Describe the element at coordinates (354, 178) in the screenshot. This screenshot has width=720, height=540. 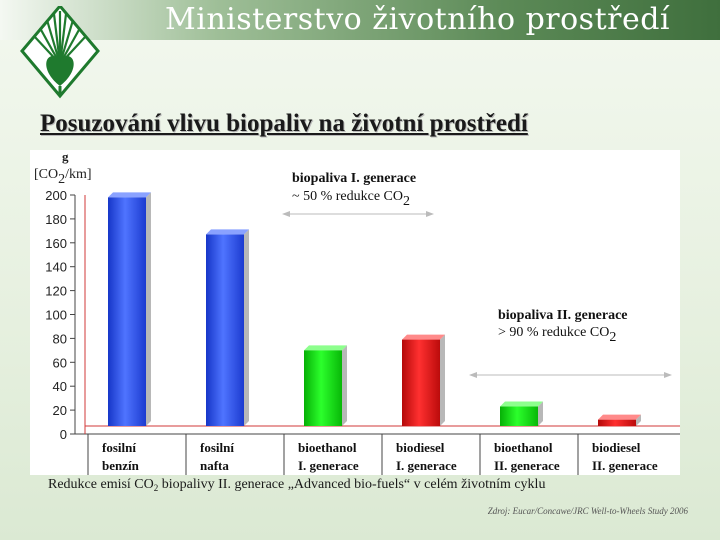
I see `gen1-title: biopaliva I. generace` at that location.